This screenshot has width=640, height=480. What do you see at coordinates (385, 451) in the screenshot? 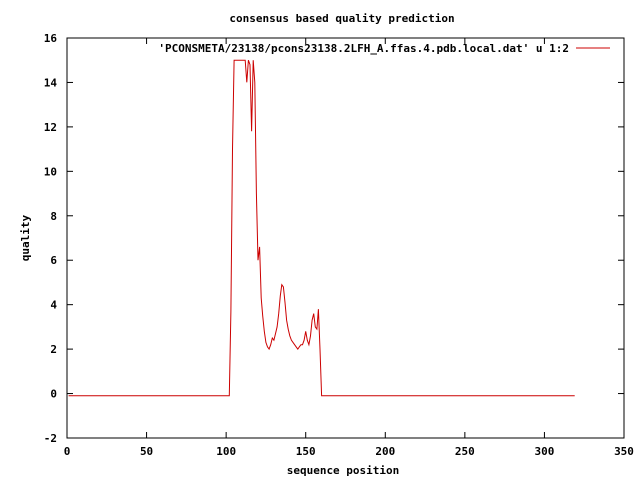
I see `x-tick-label: 200` at bounding box center [385, 451].